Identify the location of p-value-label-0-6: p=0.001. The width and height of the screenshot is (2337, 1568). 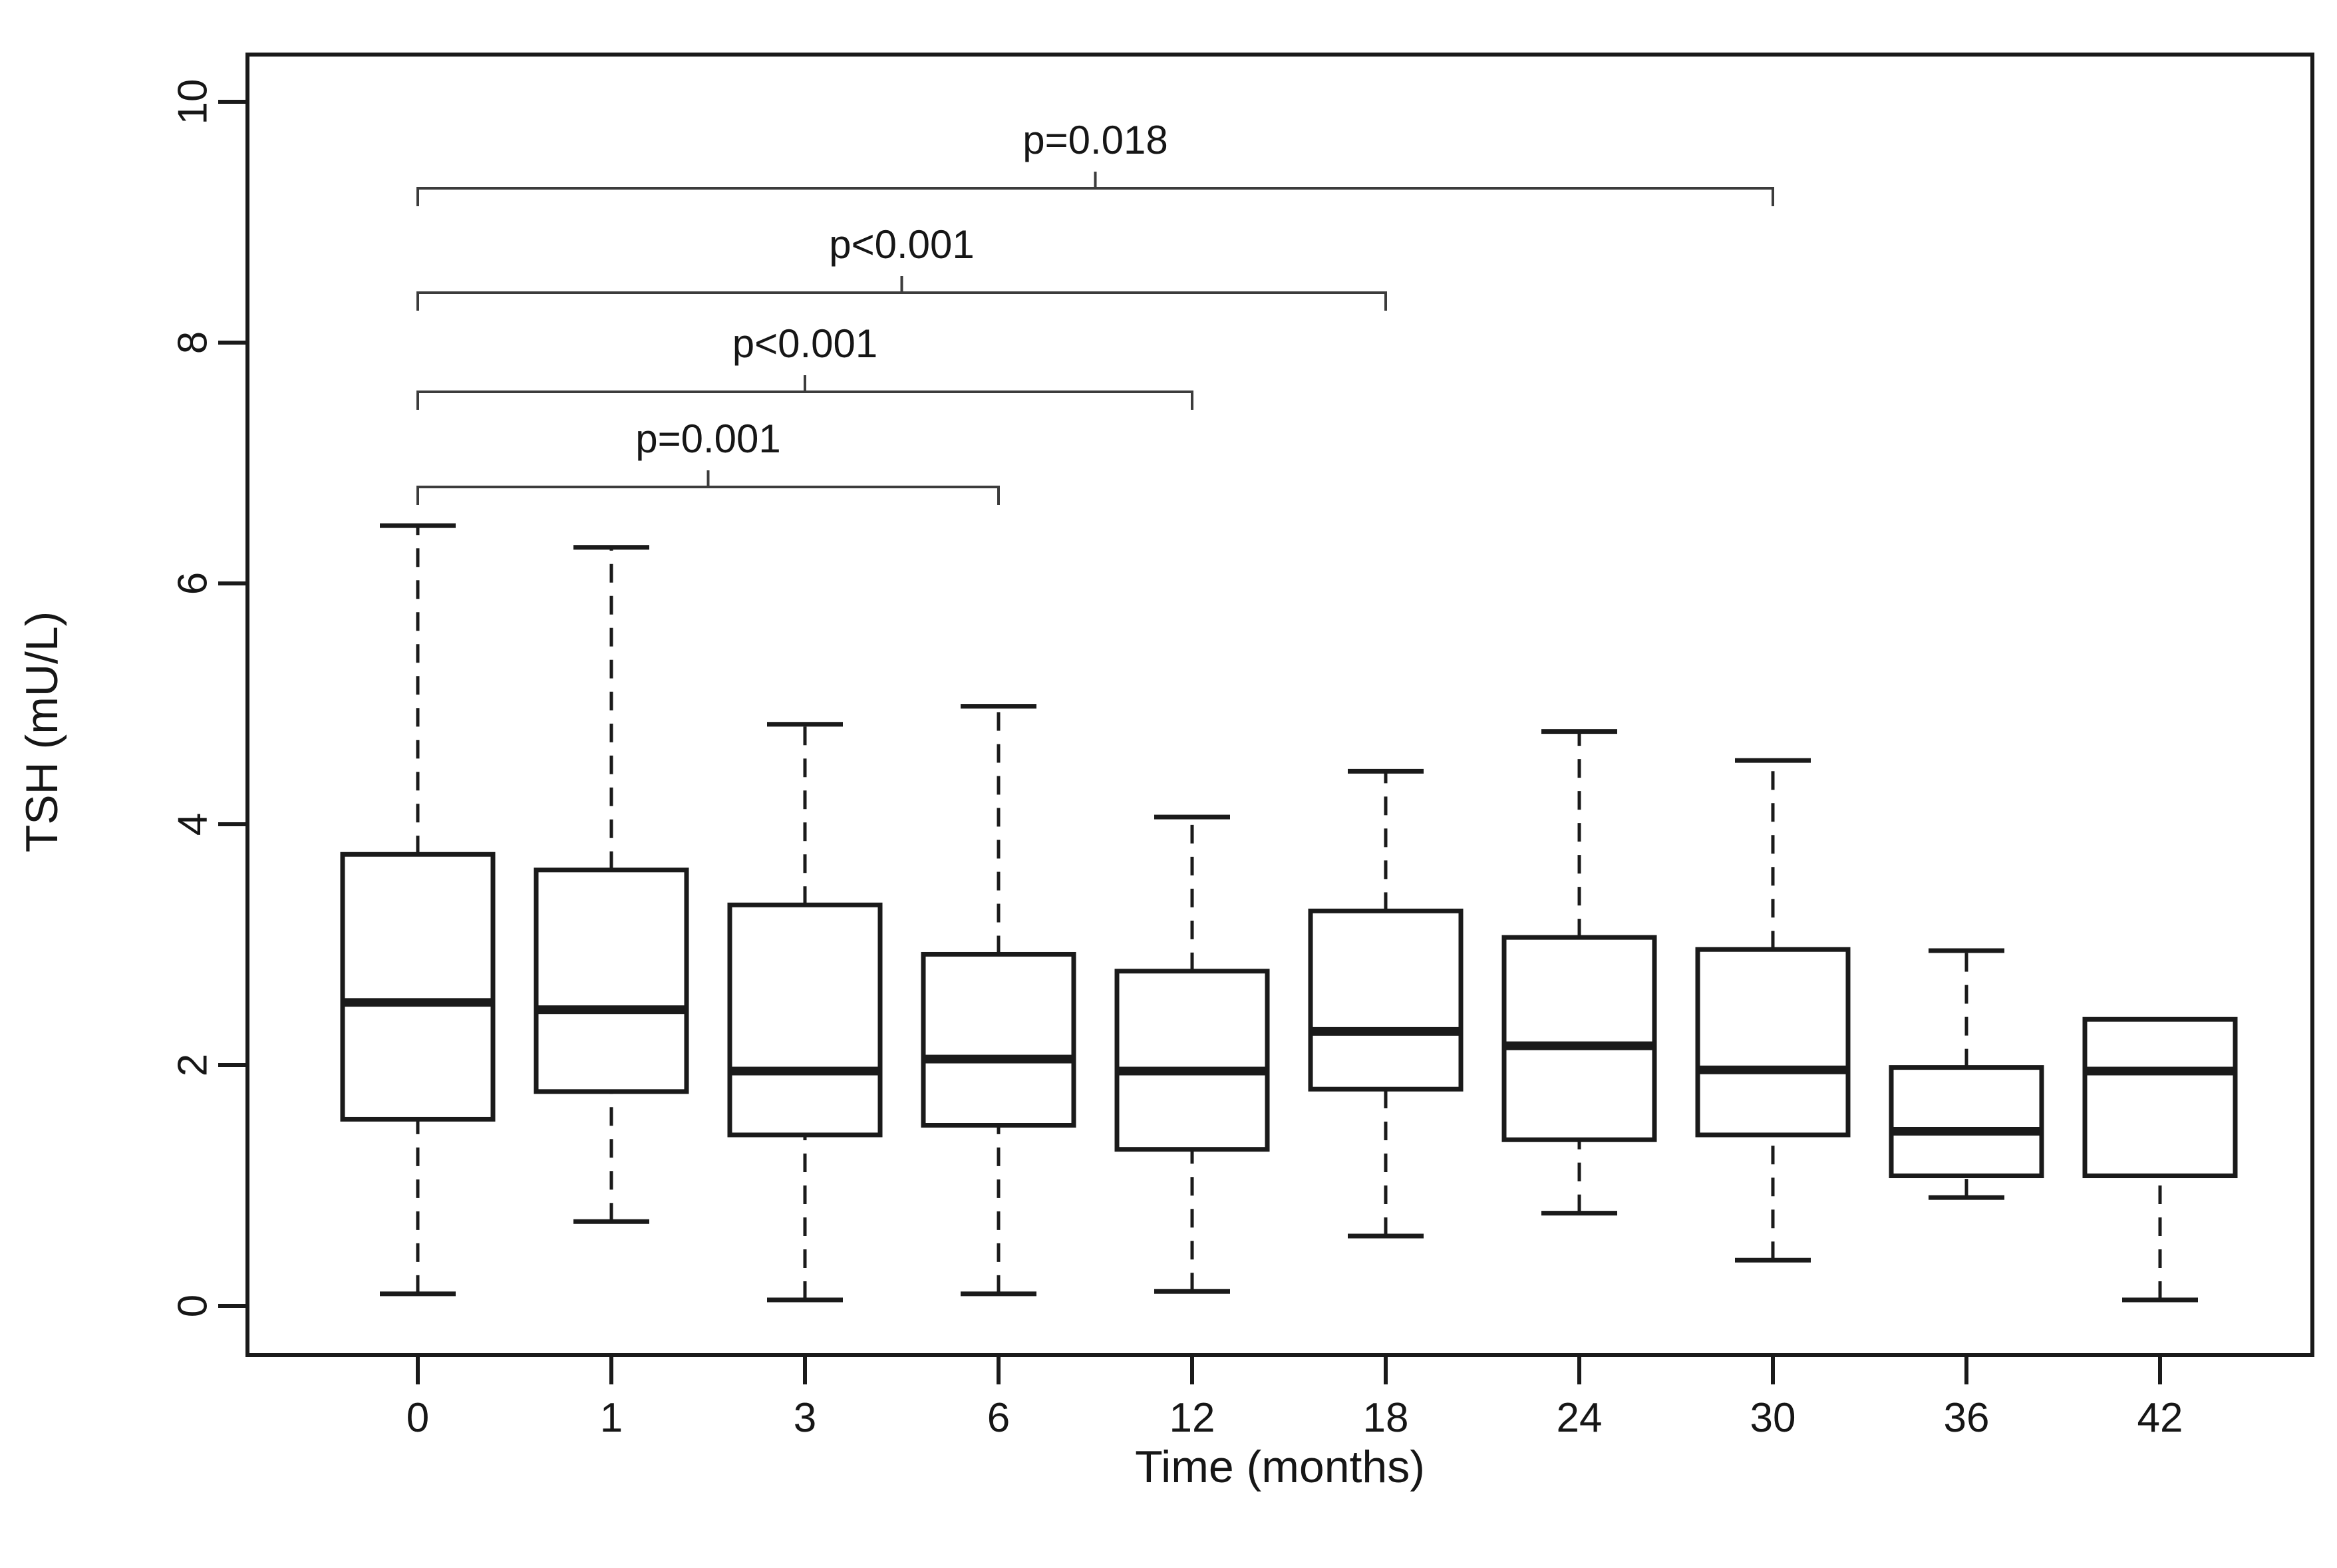
(708, 438).